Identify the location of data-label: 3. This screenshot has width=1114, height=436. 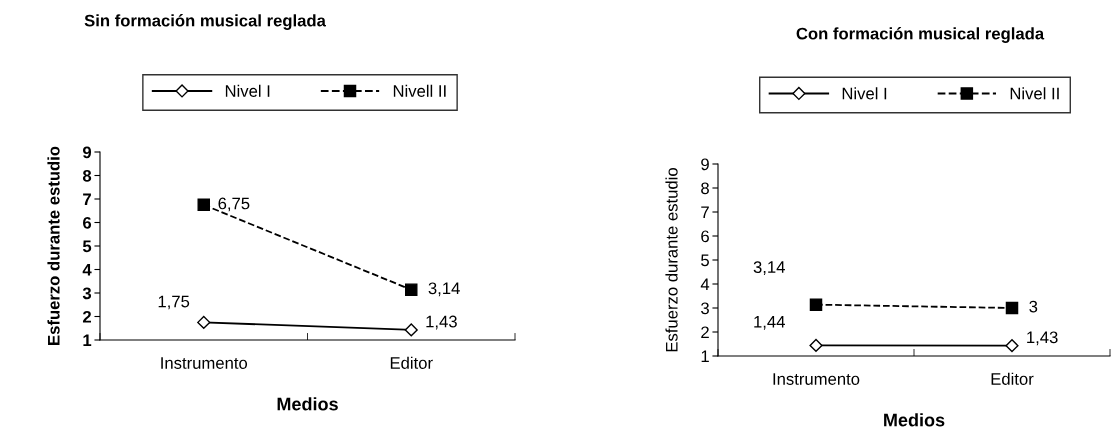
(1033, 306).